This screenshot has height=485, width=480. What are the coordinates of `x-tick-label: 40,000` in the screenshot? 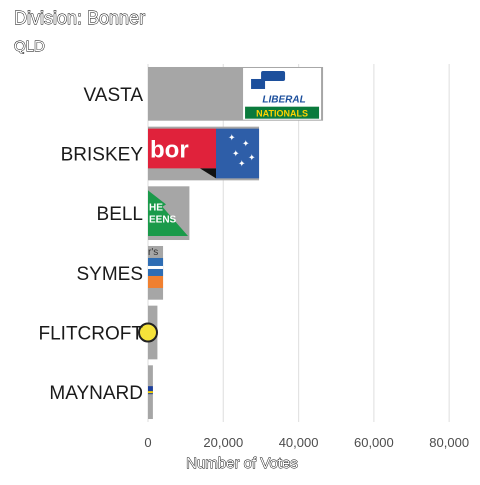 It's located at (299, 442).